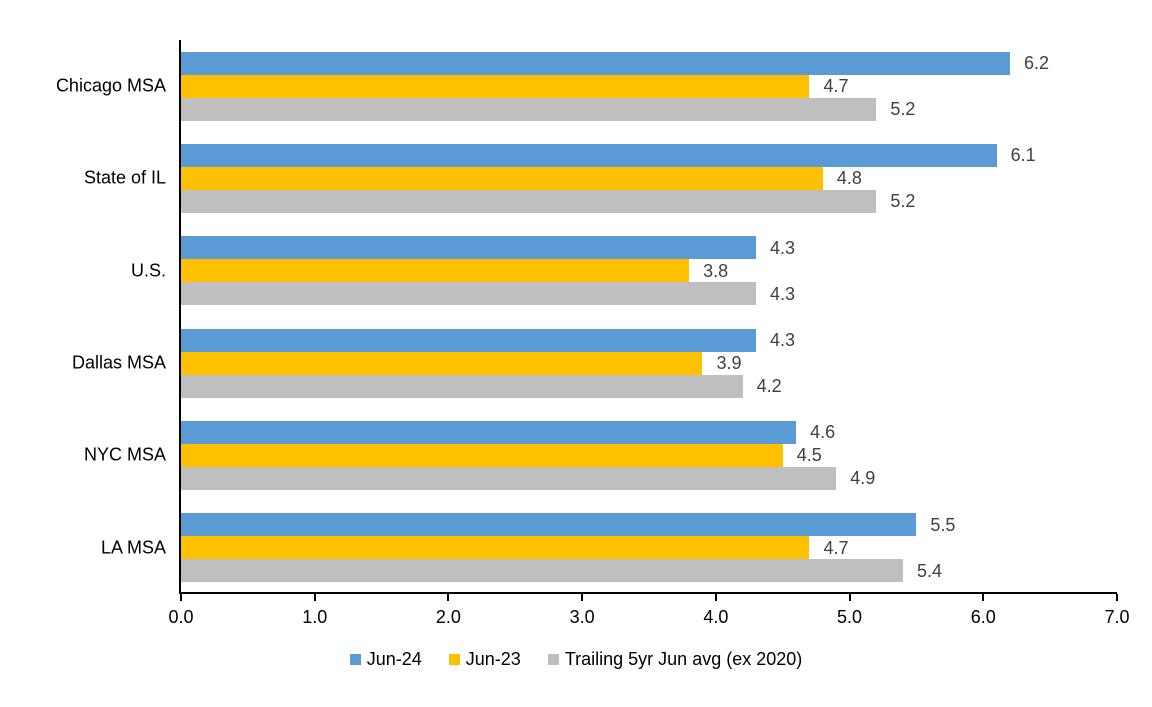 The height and width of the screenshot is (707, 1152). I want to click on x-tick-label: 5.0, so click(850, 617).